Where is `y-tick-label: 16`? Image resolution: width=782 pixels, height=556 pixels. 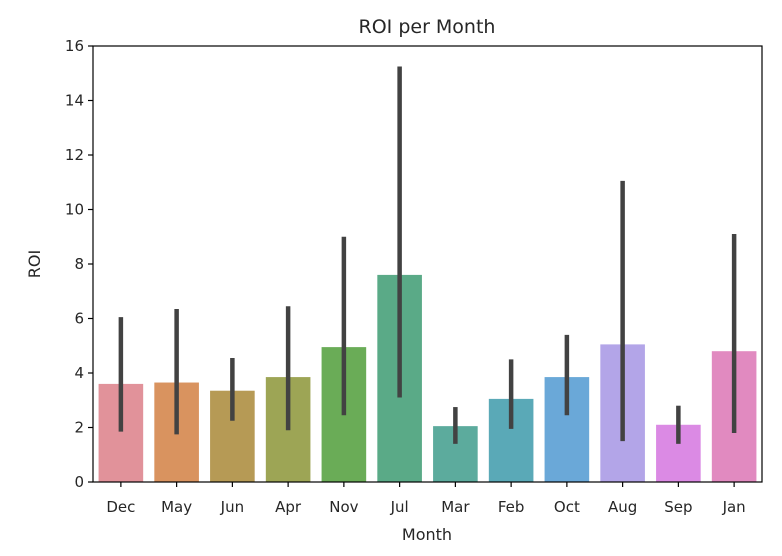
y-tick-label: 16 is located at coordinates (74, 46).